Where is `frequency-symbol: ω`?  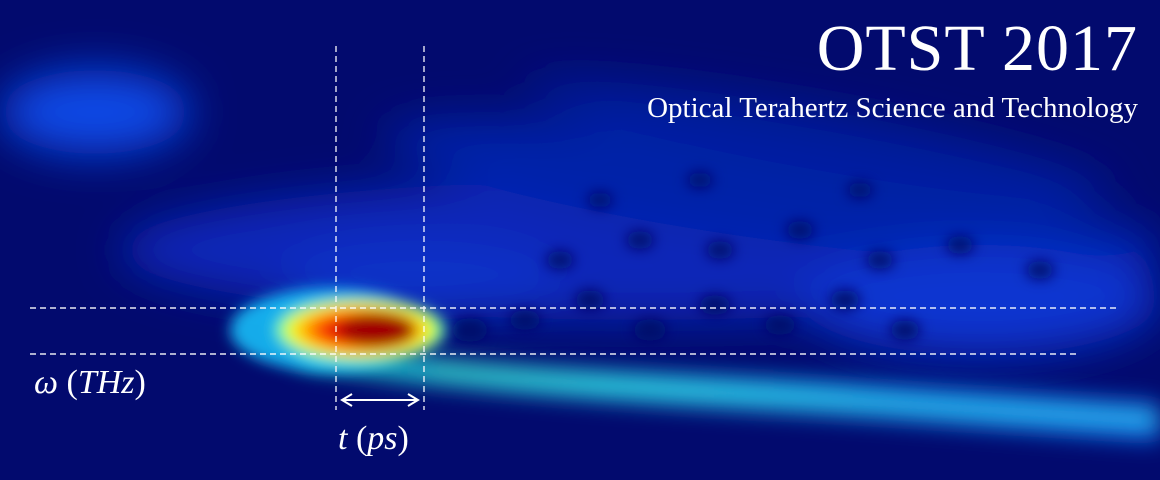
frequency-symbol: ω is located at coordinates (46, 382).